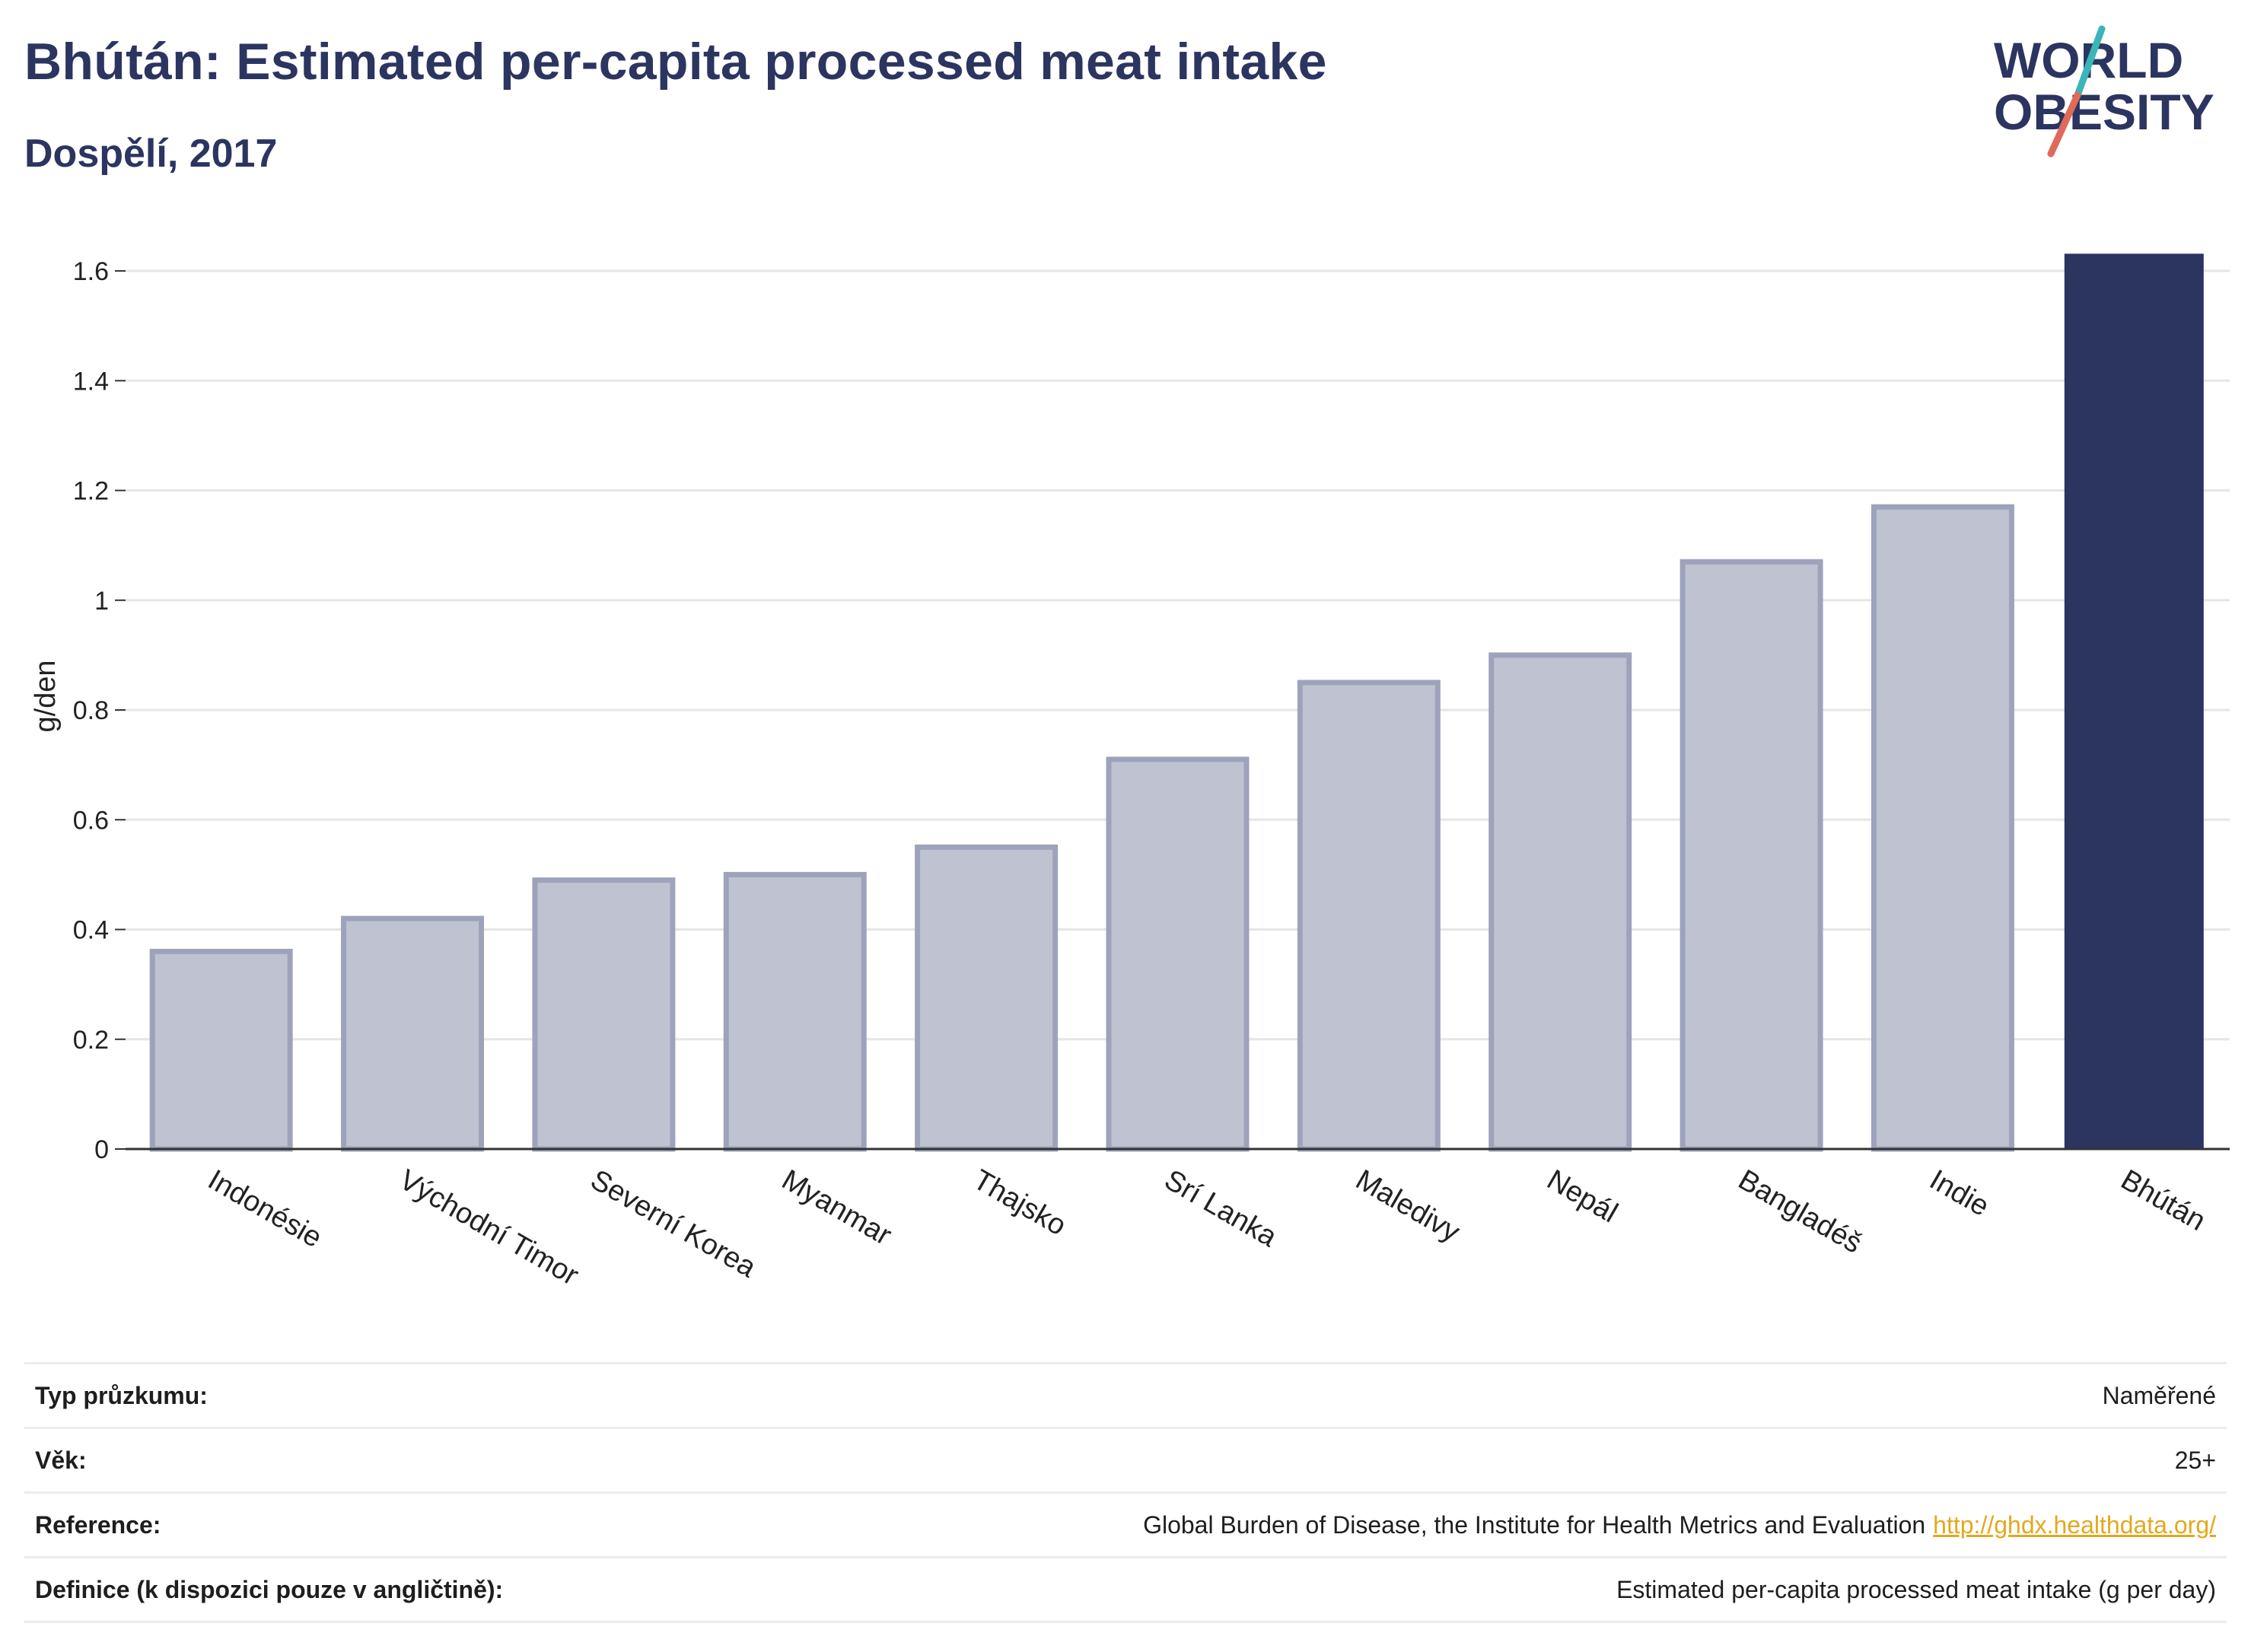 The image size is (2251, 1652). What do you see at coordinates (1125, 1459) in the screenshot?
I see `meta-row: Věk: 25+` at bounding box center [1125, 1459].